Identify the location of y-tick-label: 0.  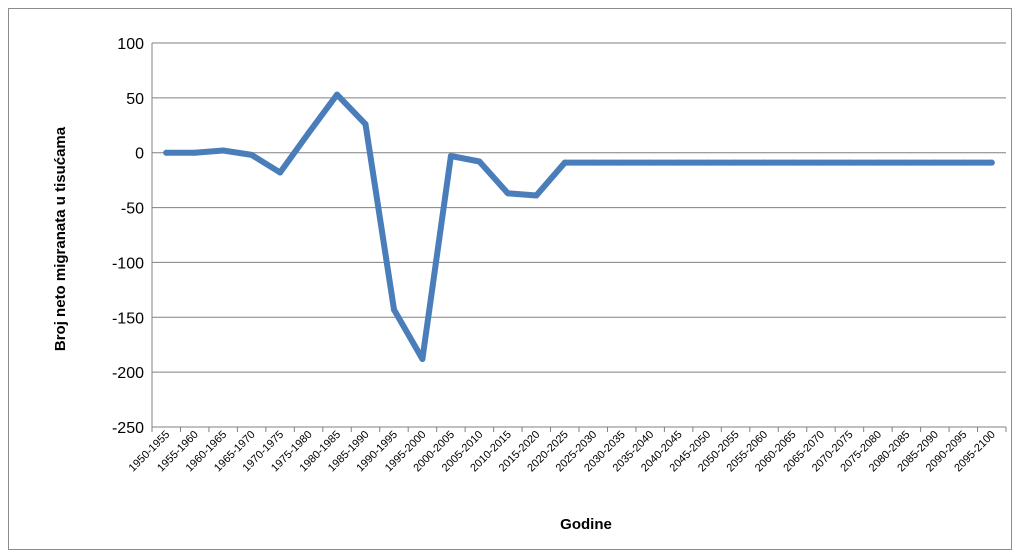
(139, 154).